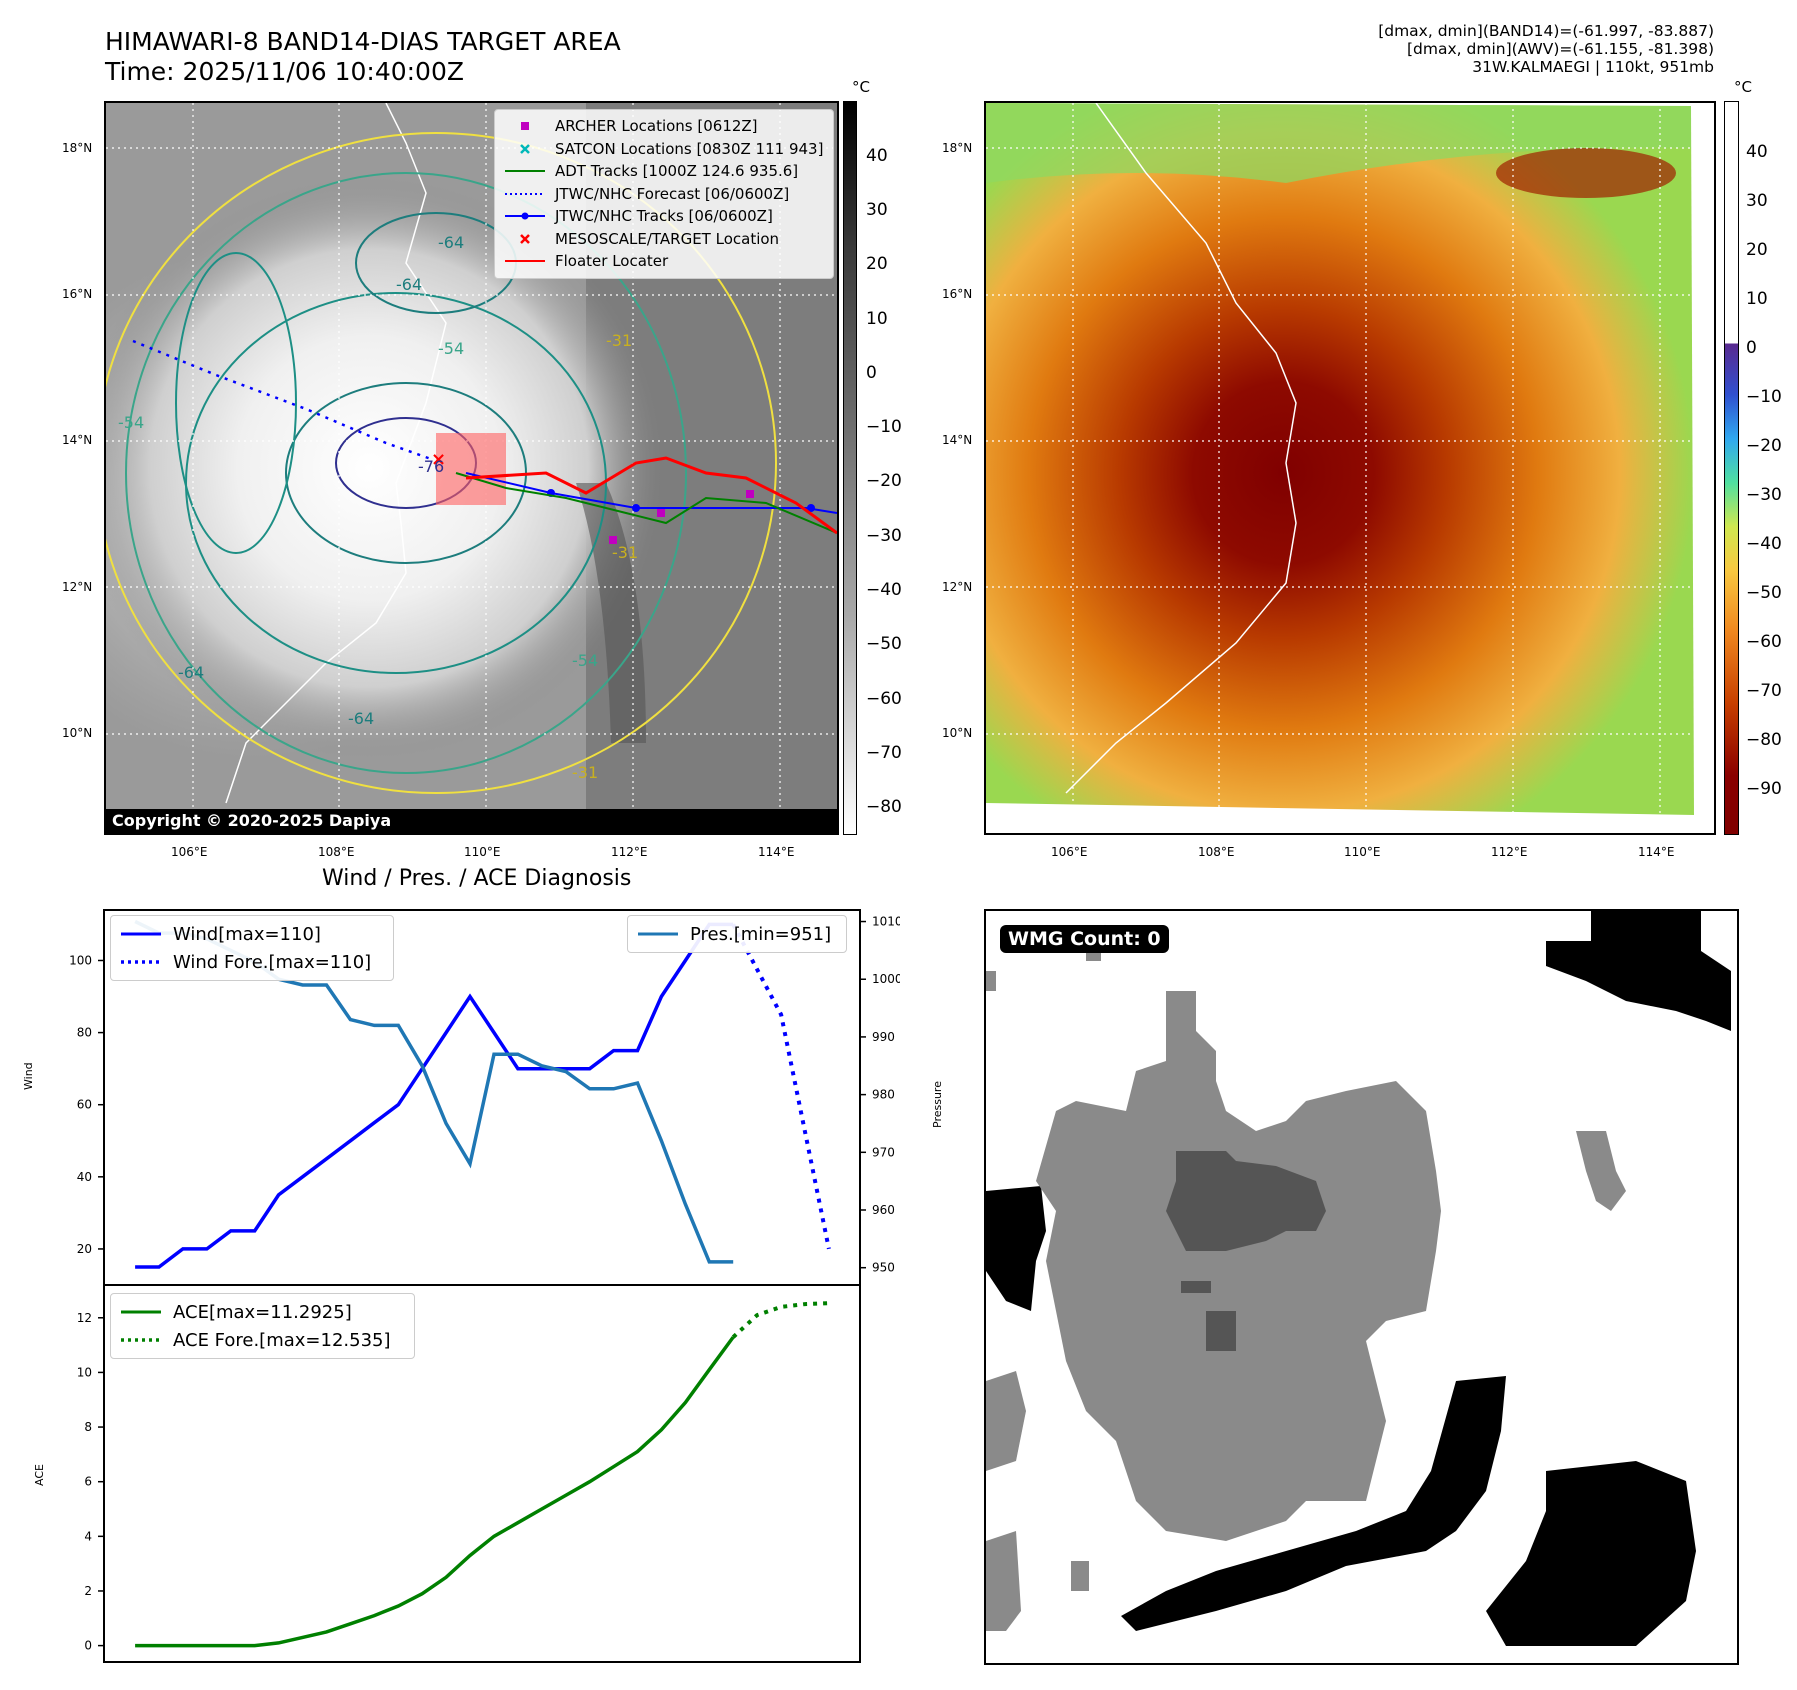 Image resolution: width=1797 pixels, height=1690 pixels. What do you see at coordinates (884, 699) in the screenshot?
I see `ir-colorbar-tick: −60` at bounding box center [884, 699].